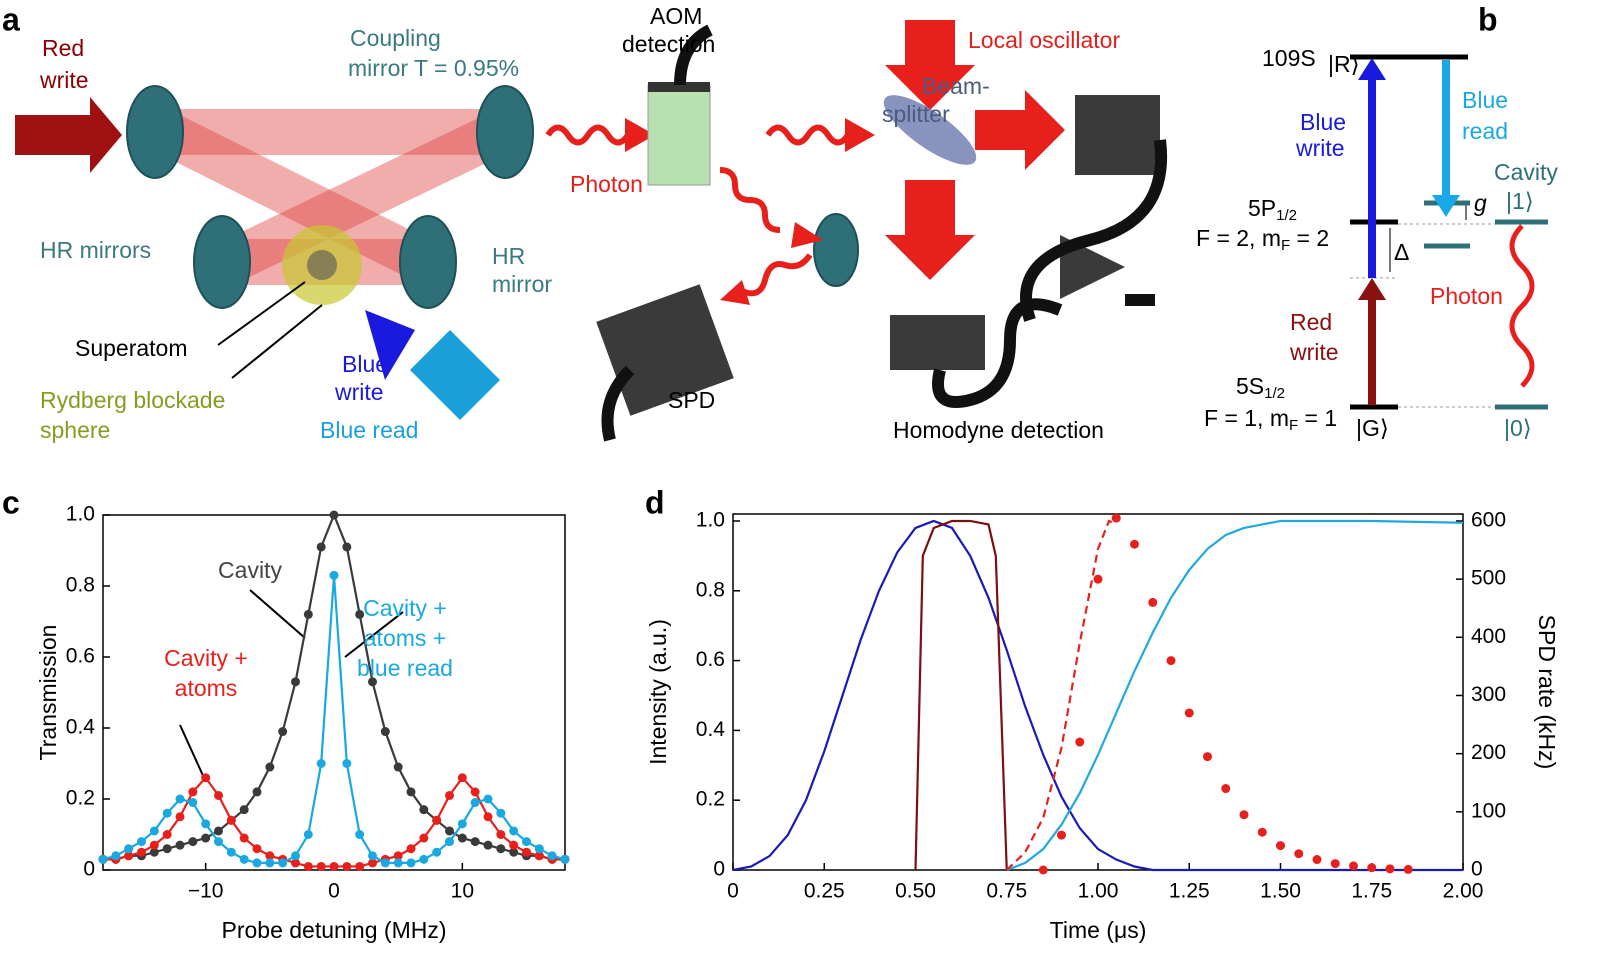 This screenshot has height=974, width=1606. Describe the element at coordinates (322, 265) in the screenshot. I see `superatom` at that location.